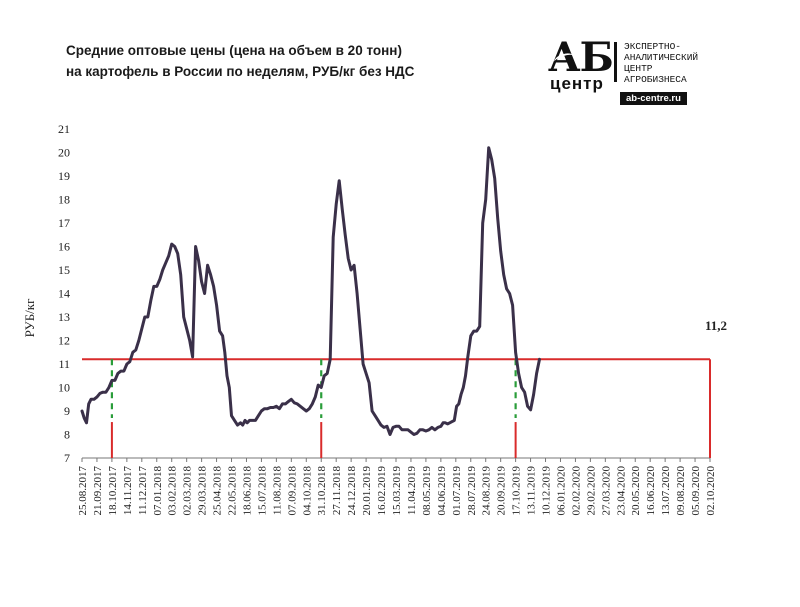 The image size is (800, 607). I want to click on x-tick-label: 29.02.2020, so click(591, 491).